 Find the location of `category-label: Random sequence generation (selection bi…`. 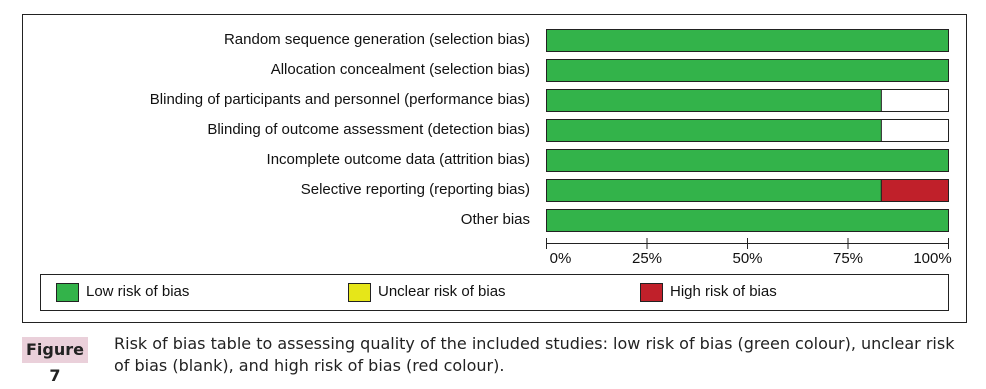

category-label: Random sequence generation (selection bi… is located at coordinates (377, 39).